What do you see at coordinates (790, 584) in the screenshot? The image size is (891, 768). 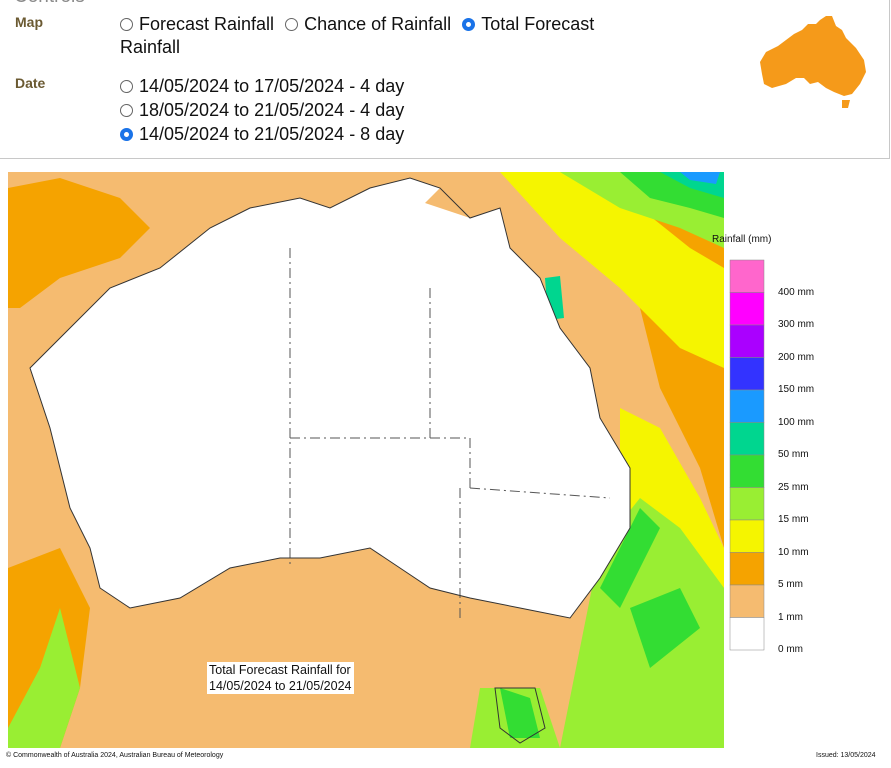 I see `legend-label: 5 mm` at bounding box center [790, 584].